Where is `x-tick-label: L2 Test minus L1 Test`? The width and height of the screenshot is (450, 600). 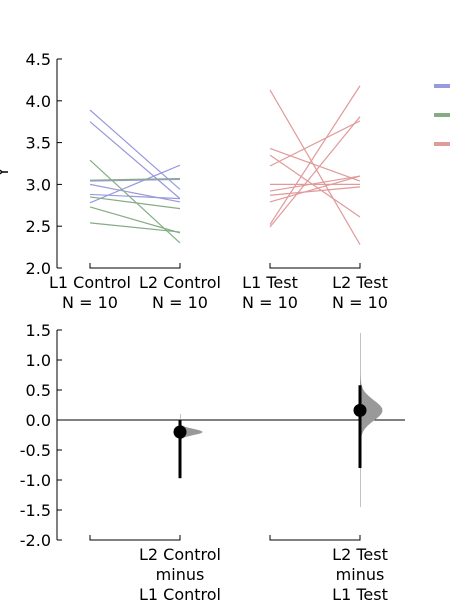
x-tick-label: L2 Test minus L1 Test is located at coordinates (360, 572).